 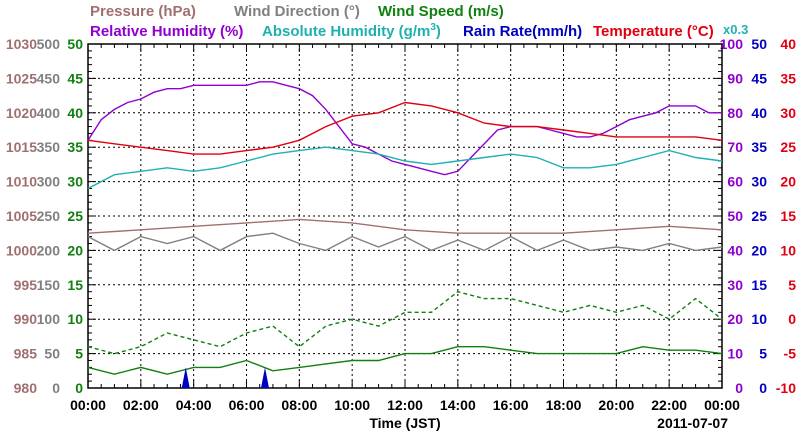 What do you see at coordinates (692, 423) in the screenshot?
I see `date-label: 2011-07-07` at bounding box center [692, 423].